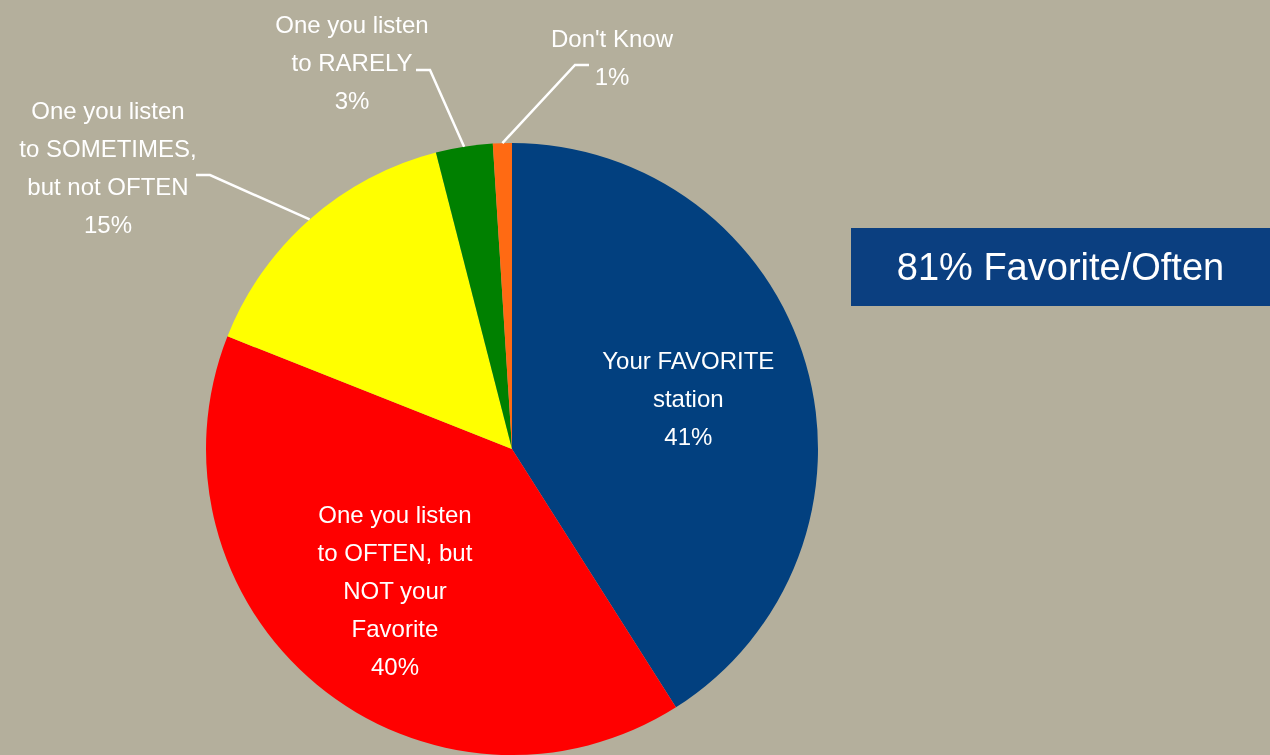 The image size is (1270, 755). What do you see at coordinates (612, 76) in the screenshot?
I see `data-label: 1%` at bounding box center [612, 76].